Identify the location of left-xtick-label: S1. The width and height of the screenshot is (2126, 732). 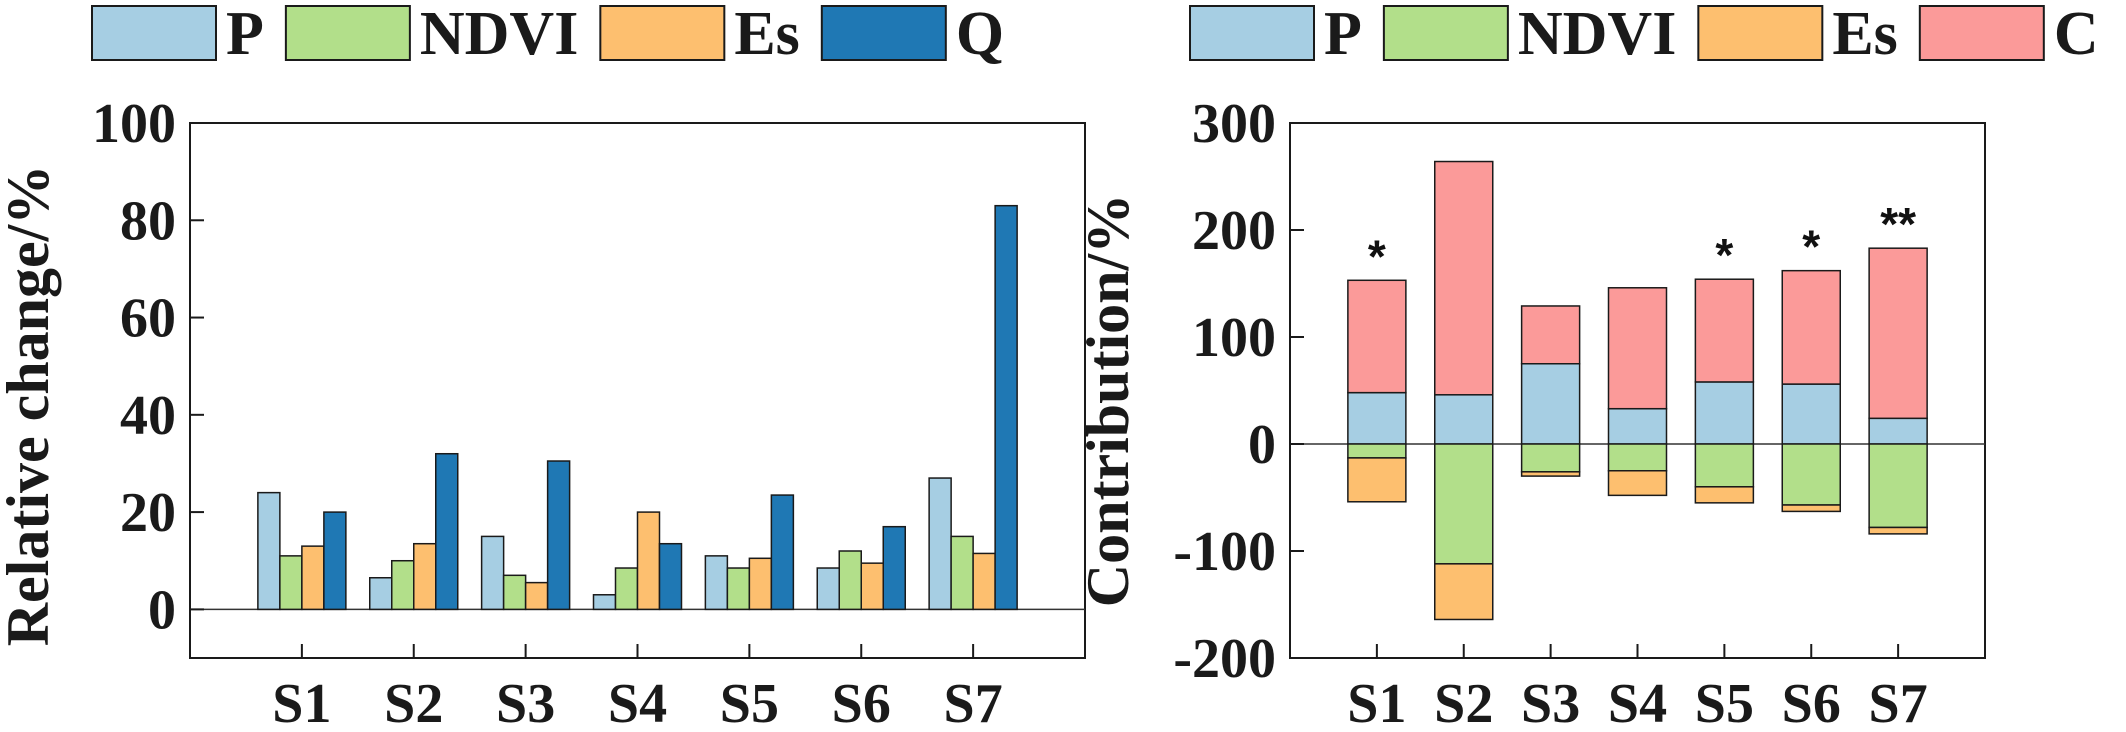
(301, 702).